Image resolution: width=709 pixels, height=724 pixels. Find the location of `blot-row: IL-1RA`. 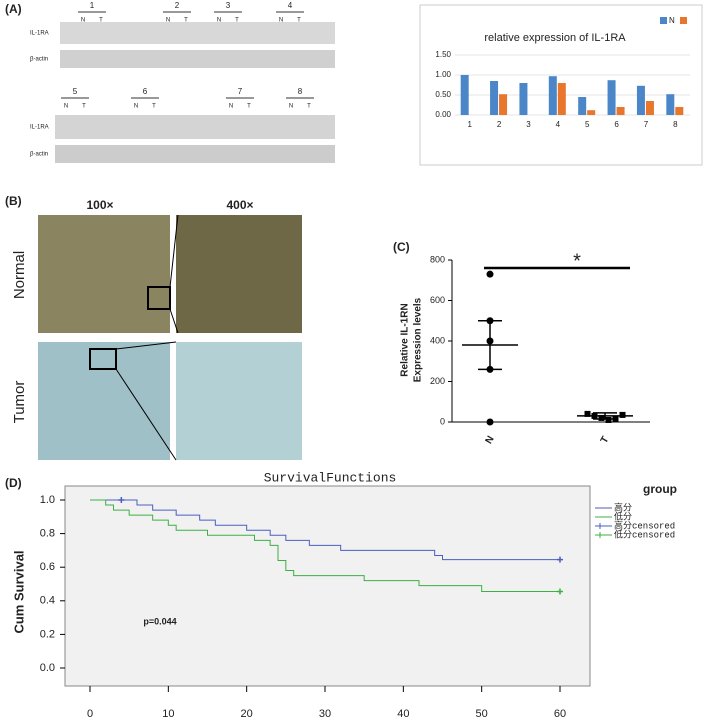

blot-row: IL-1RA is located at coordinates (39, 128).